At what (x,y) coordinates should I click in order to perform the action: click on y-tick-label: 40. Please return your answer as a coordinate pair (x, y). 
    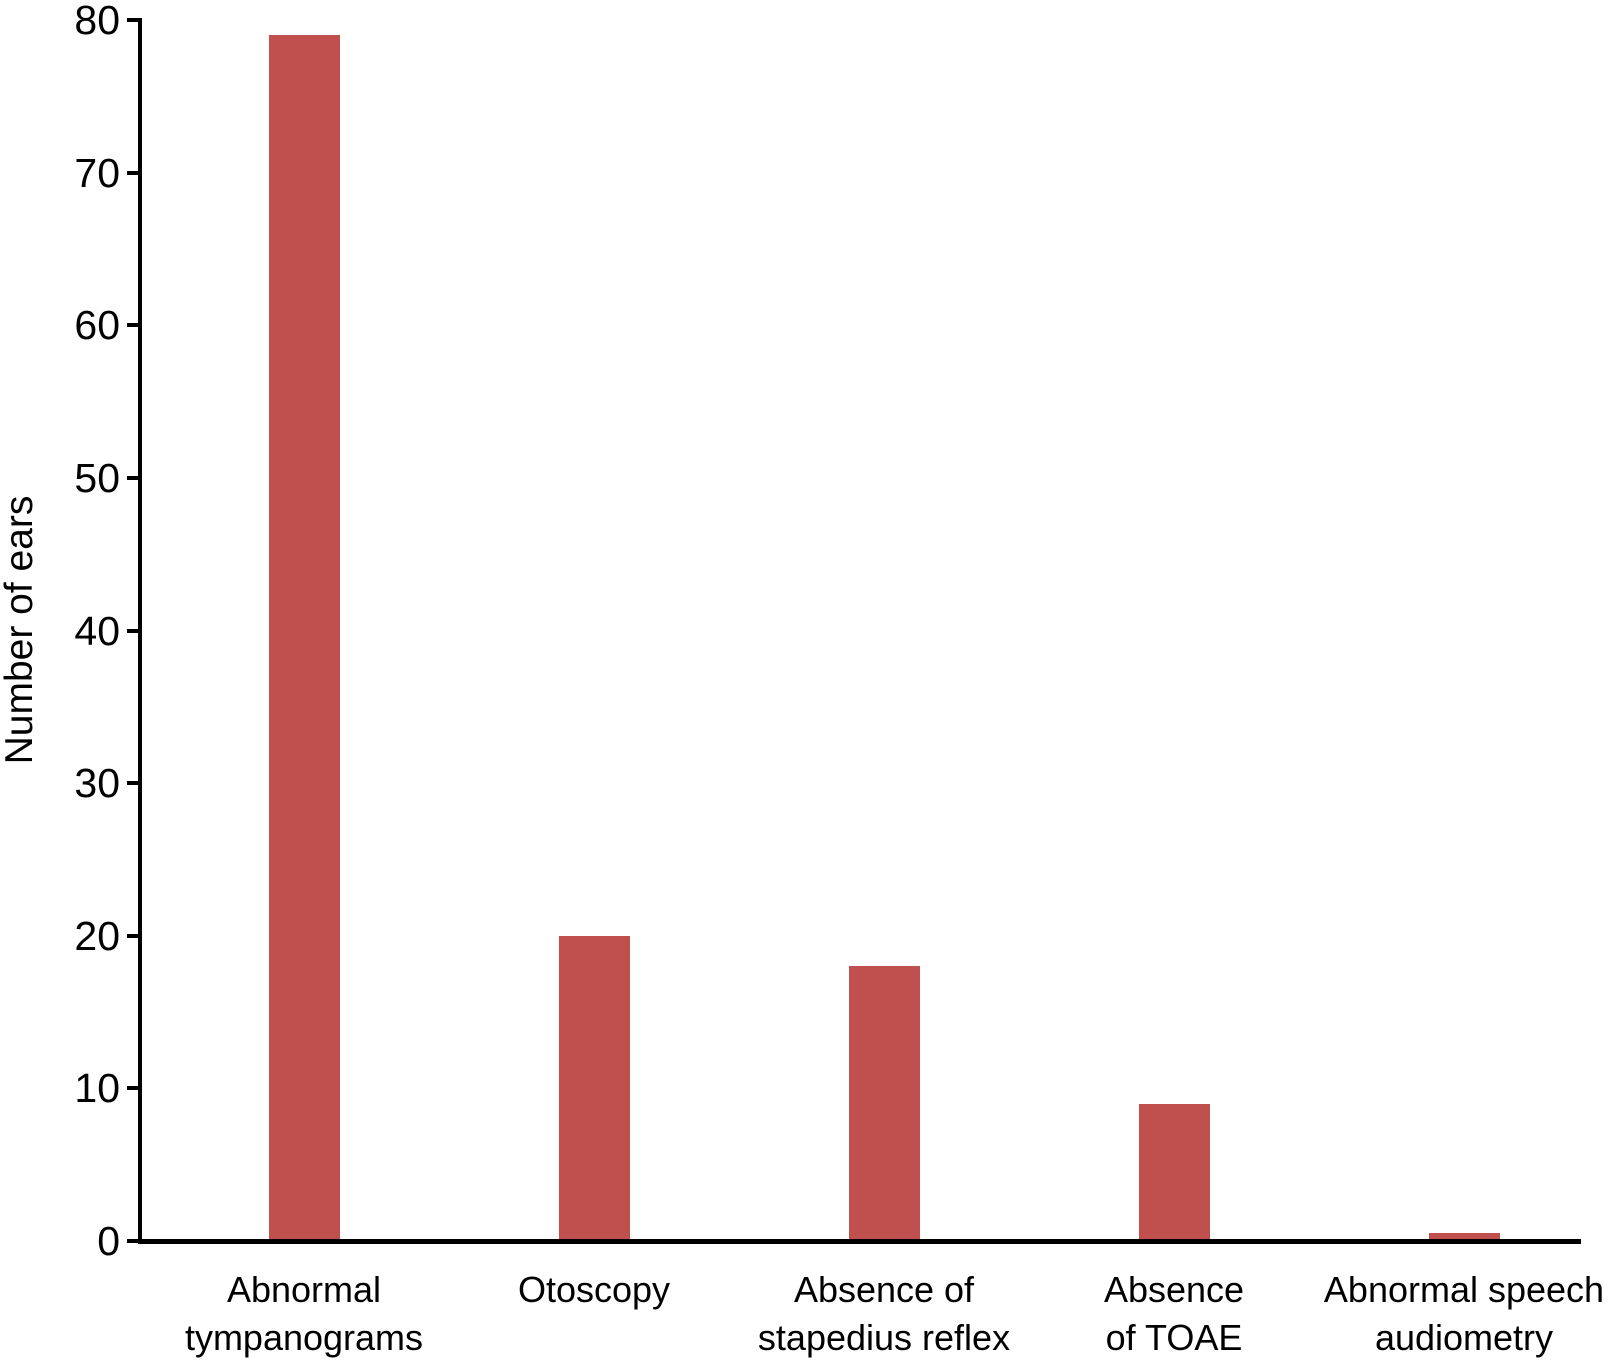
    Looking at the image, I should click on (97, 630).